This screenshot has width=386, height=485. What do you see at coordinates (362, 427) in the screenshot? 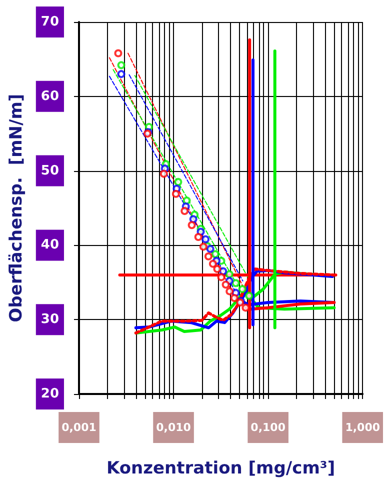
I see `x-tick-label: 1,000` at bounding box center [362, 427].